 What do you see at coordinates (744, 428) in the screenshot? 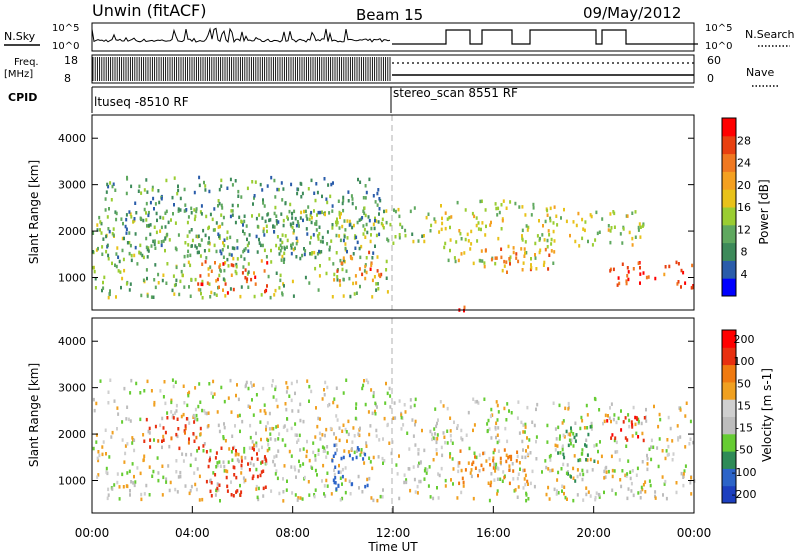
I see `colorbar-tick-label: -15` at bounding box center [744, 428].